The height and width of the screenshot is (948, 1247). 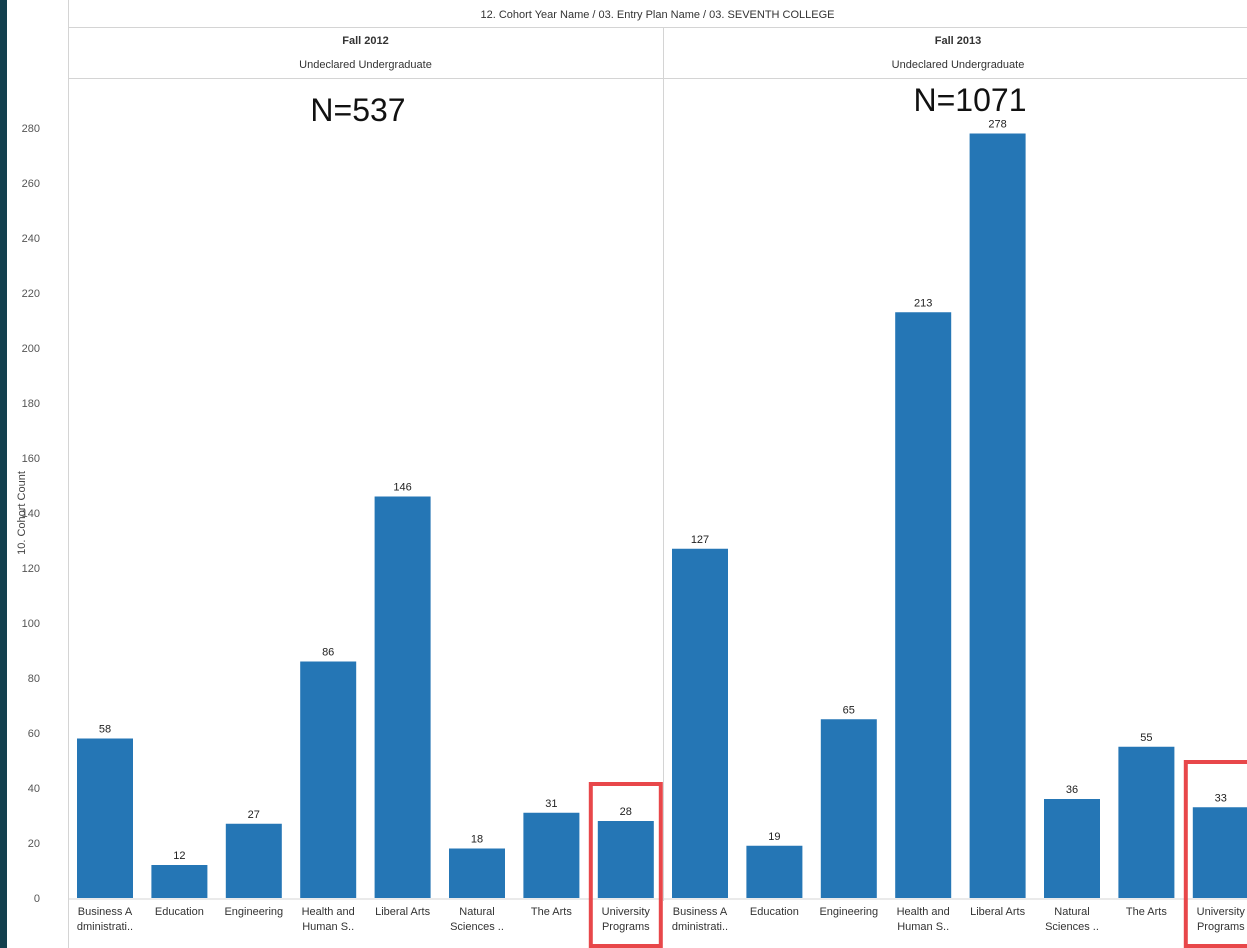 I want to click on bar-value-label: 278, so click(x=997, y=125).